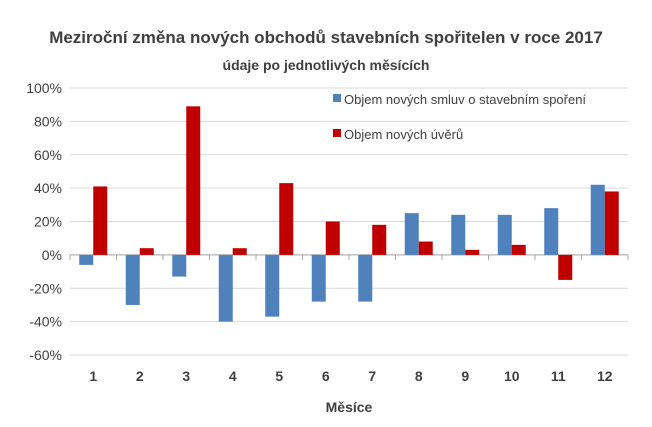 This screenshot has height=427, width=652. What do you see at coordinates (372, 376) in the screenshot?
I see `x-tick-label: 7` at bounding box center [372, 376].